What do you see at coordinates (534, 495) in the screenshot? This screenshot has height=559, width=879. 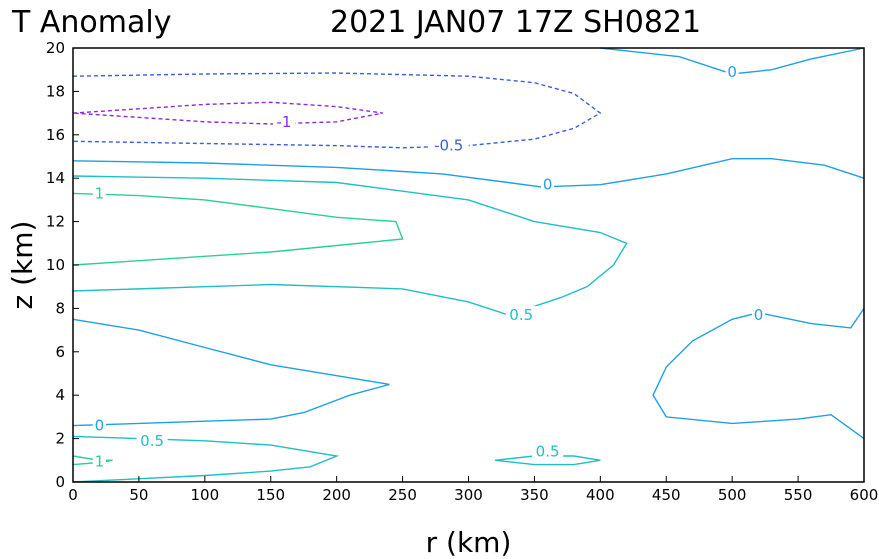 I see `x-tick-label: 350` at bounding box center [534, 495].